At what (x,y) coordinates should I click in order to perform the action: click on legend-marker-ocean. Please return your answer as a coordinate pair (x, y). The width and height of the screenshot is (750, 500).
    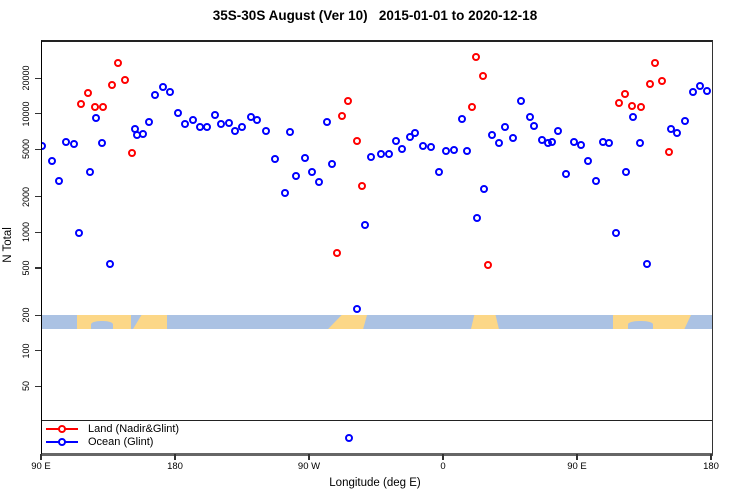
    Looking at the image, I should click on (62, 441).